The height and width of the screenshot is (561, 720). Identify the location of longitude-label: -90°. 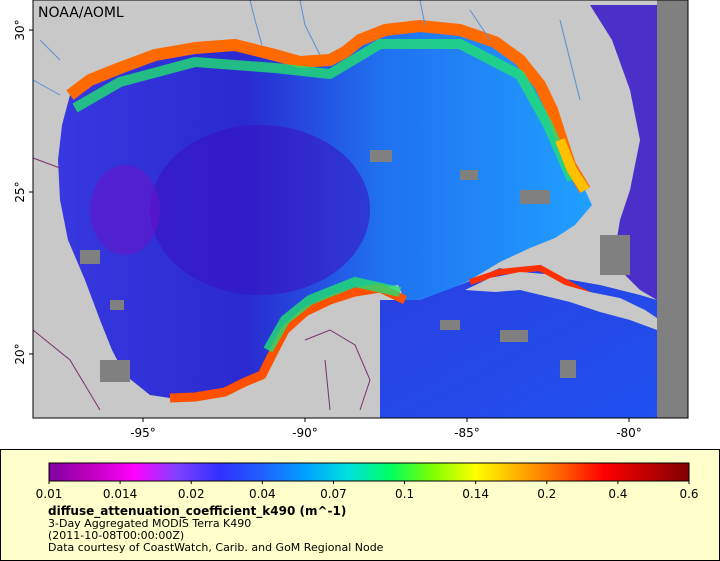
(305, 433).